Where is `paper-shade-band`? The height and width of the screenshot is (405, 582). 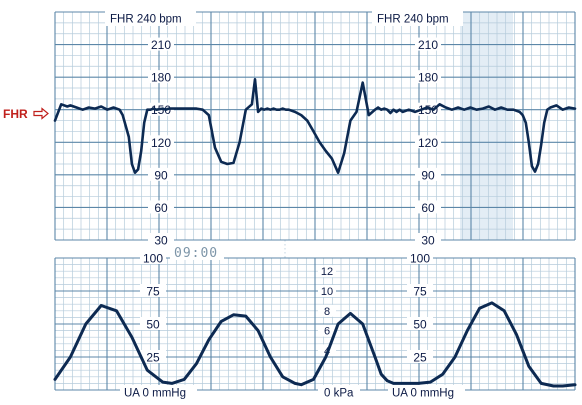 paper-shade-band is located at coordinates (486, 126).